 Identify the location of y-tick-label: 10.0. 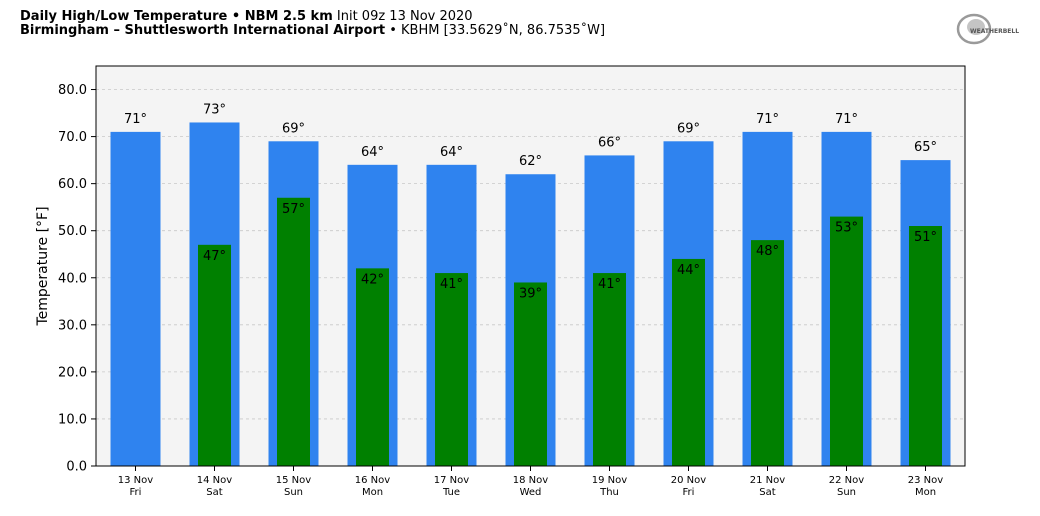
(72, 419).